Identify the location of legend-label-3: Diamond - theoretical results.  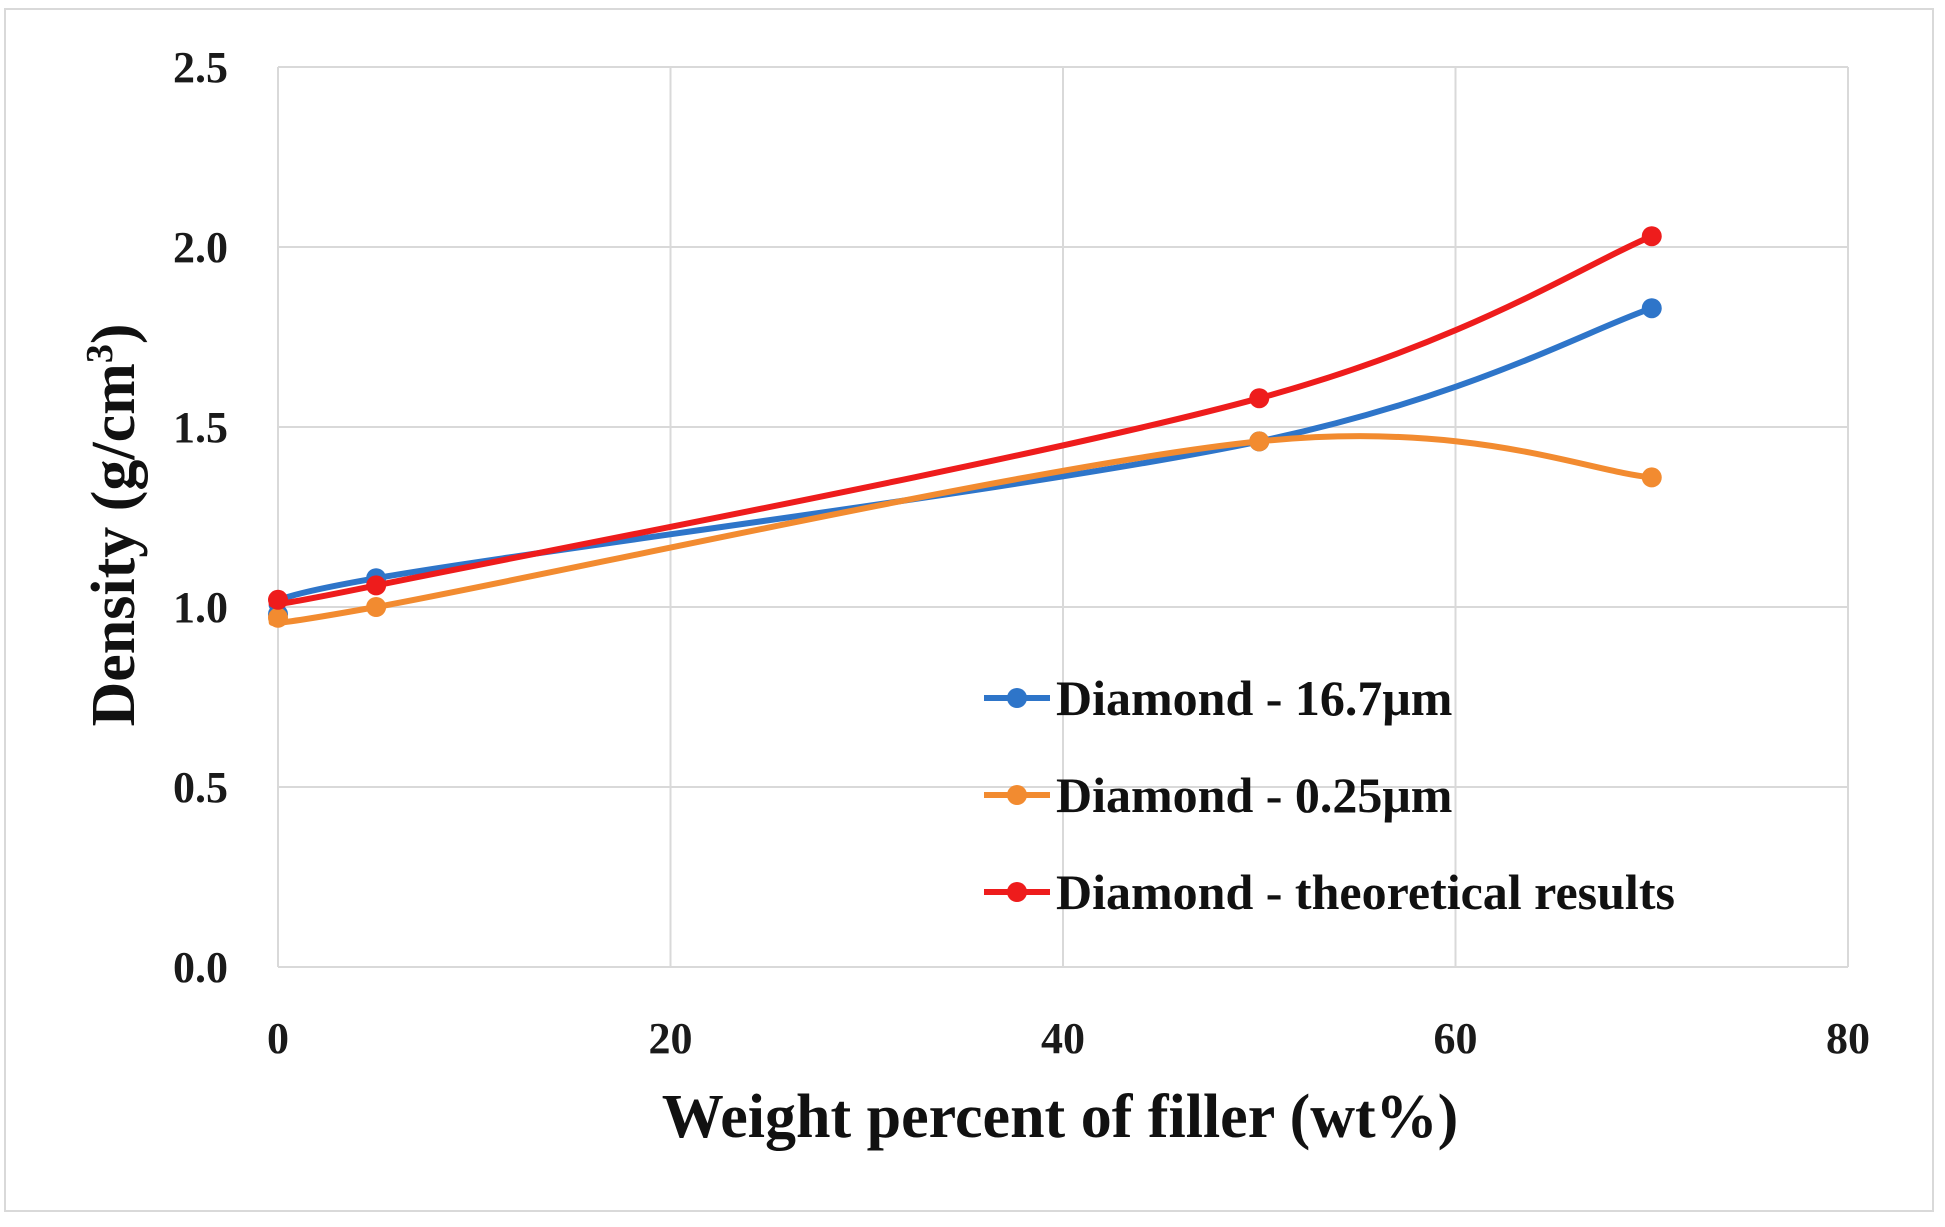
(1365, 892).